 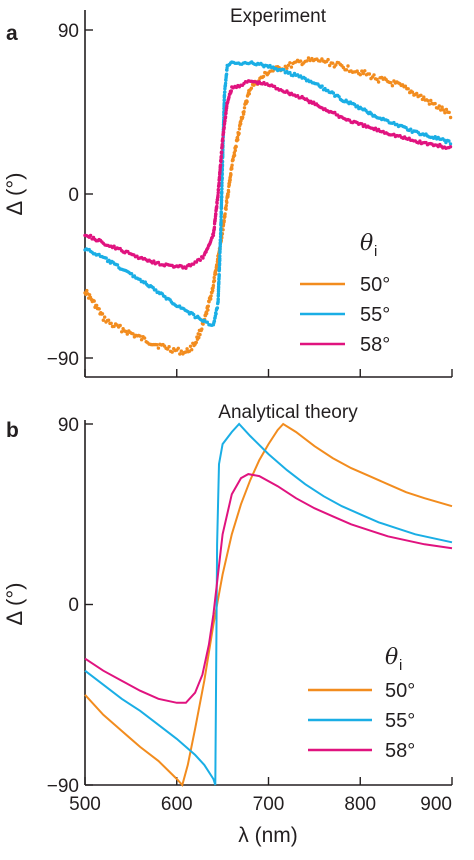 I want to click on legend-b-label-58: 58°, so click(x=400, y=751).